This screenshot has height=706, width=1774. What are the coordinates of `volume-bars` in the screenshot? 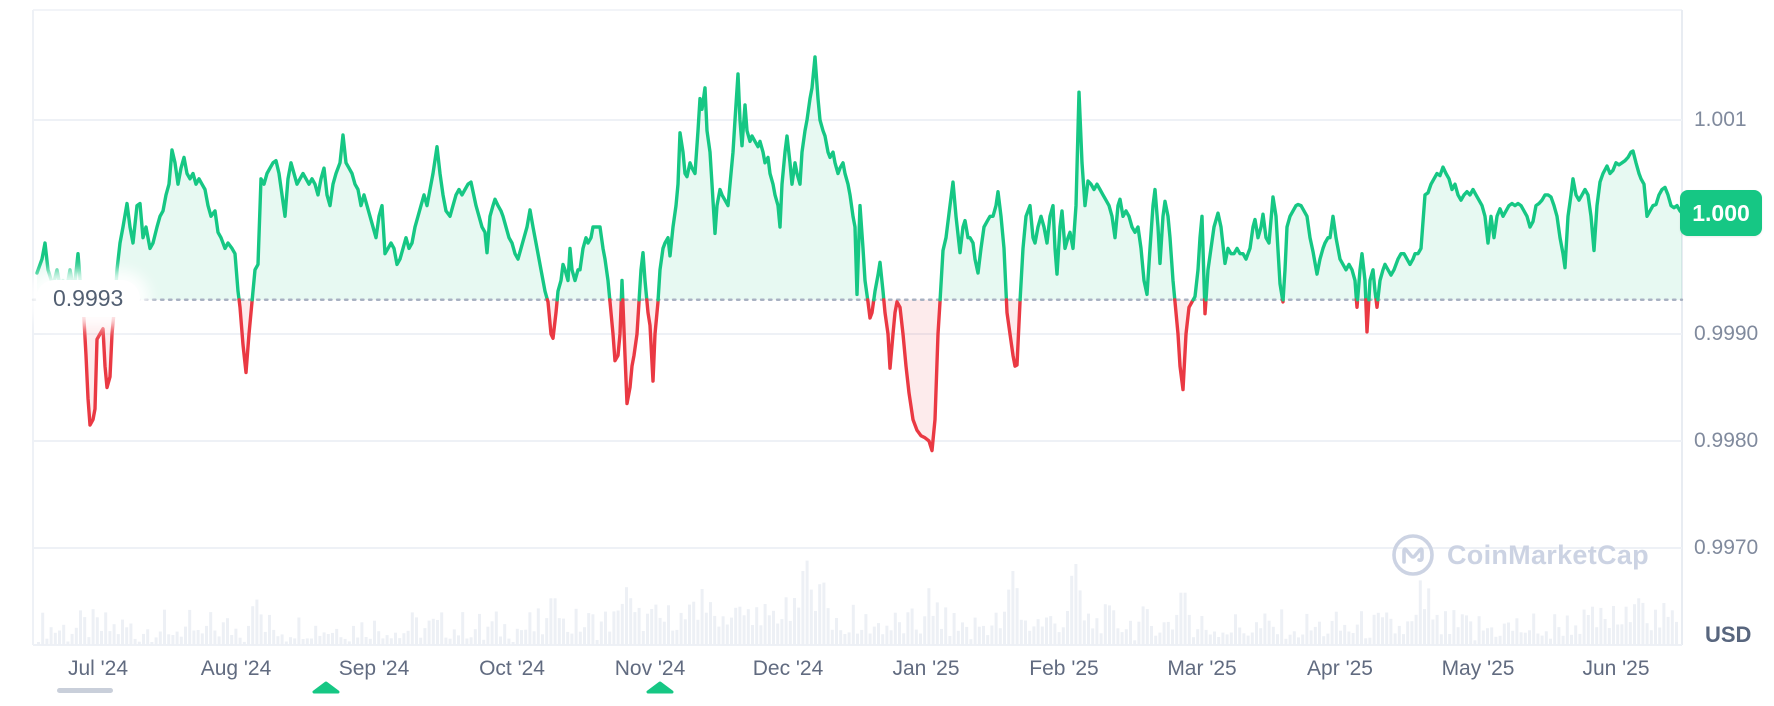 It's located at (857, 602).